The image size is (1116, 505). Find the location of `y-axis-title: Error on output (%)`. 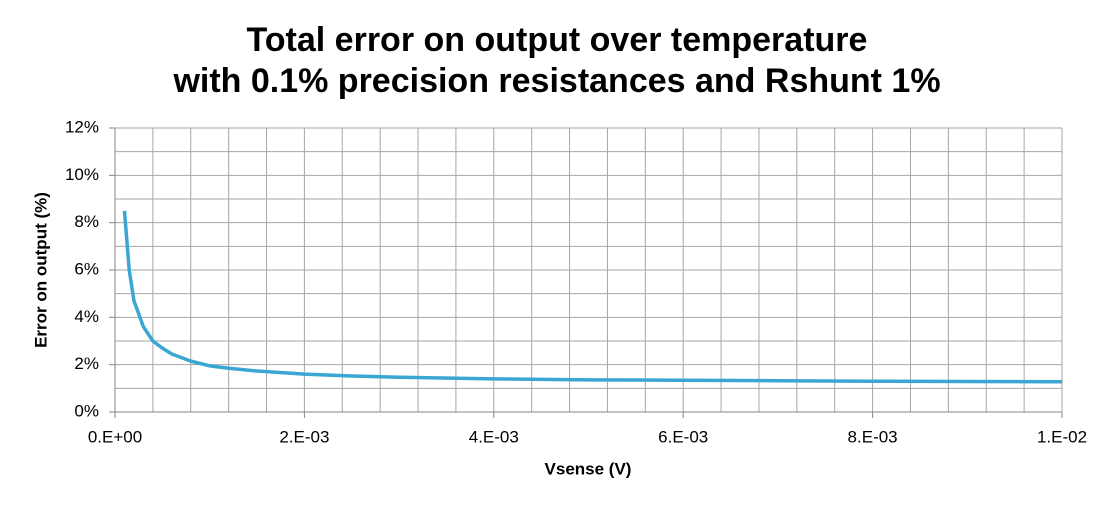

y-axis-title: Error on output (%) is located at coordinates (40, 270).